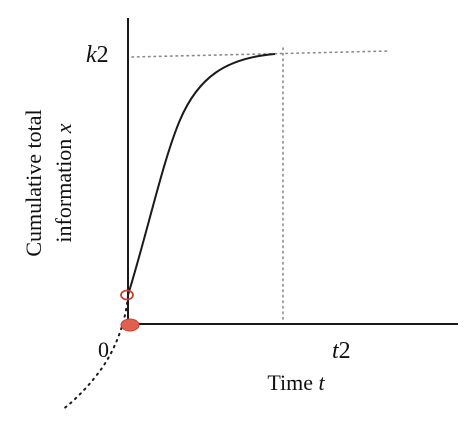 The width and height of the screenshot is (474, 429). Describe the element at coordinates (130, 325) in the screenshot. I see `origin-point-marker` at that location.